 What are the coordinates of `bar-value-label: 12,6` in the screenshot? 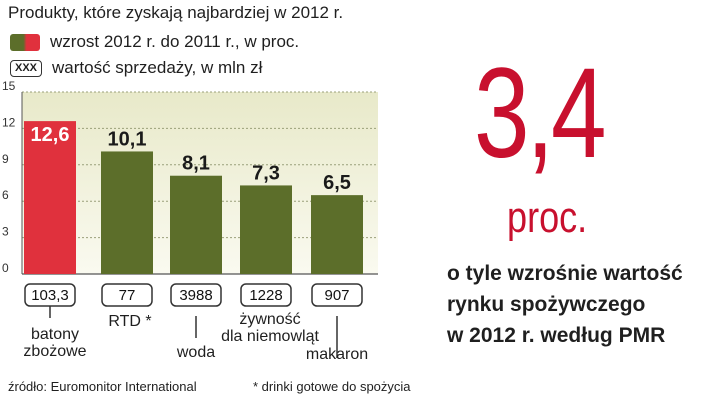 It's located at (50, 135).